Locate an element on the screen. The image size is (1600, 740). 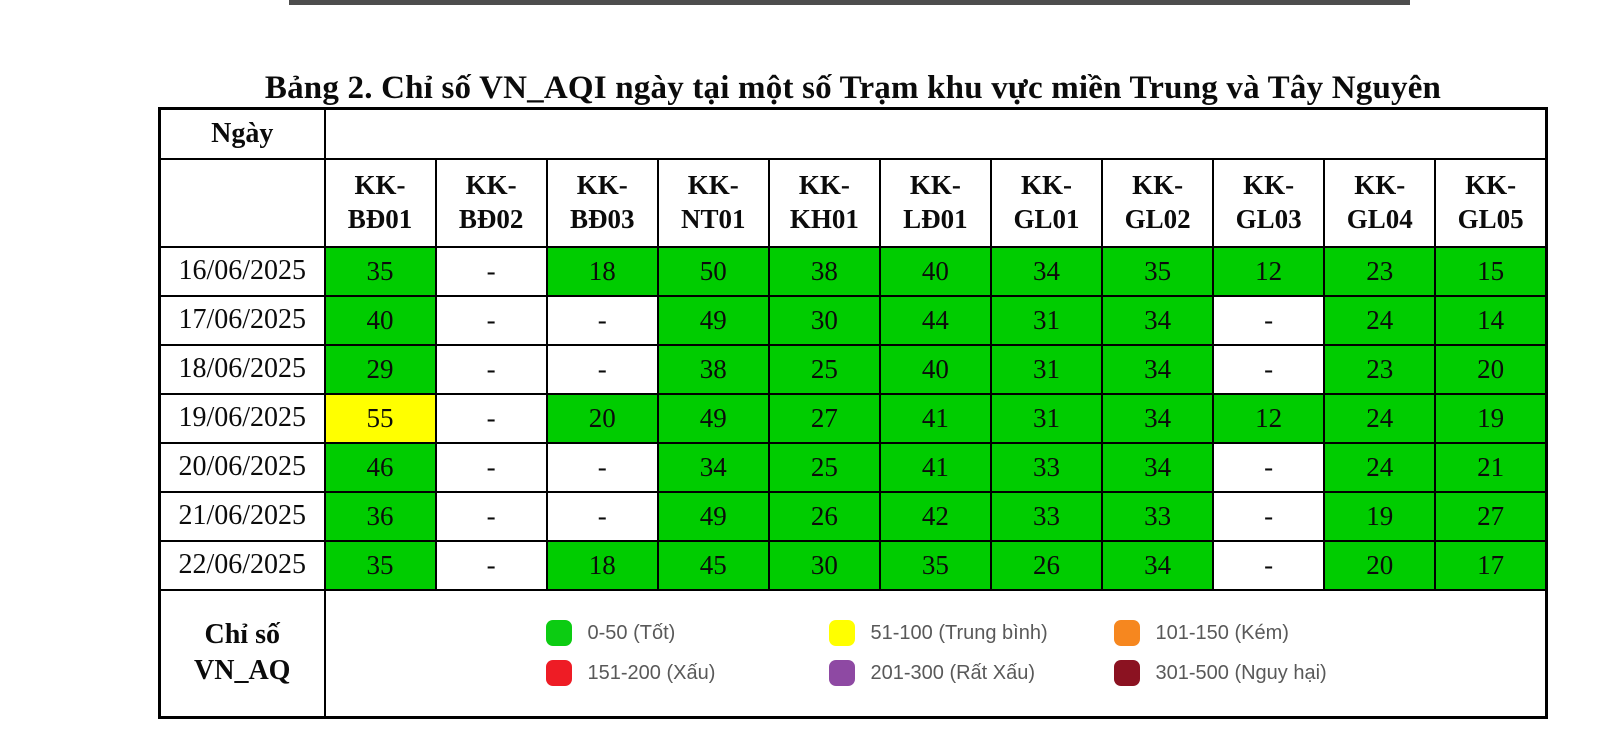
station-header-kk-bđ03: KK- BĐ03 is located at coordinates (602, 202).